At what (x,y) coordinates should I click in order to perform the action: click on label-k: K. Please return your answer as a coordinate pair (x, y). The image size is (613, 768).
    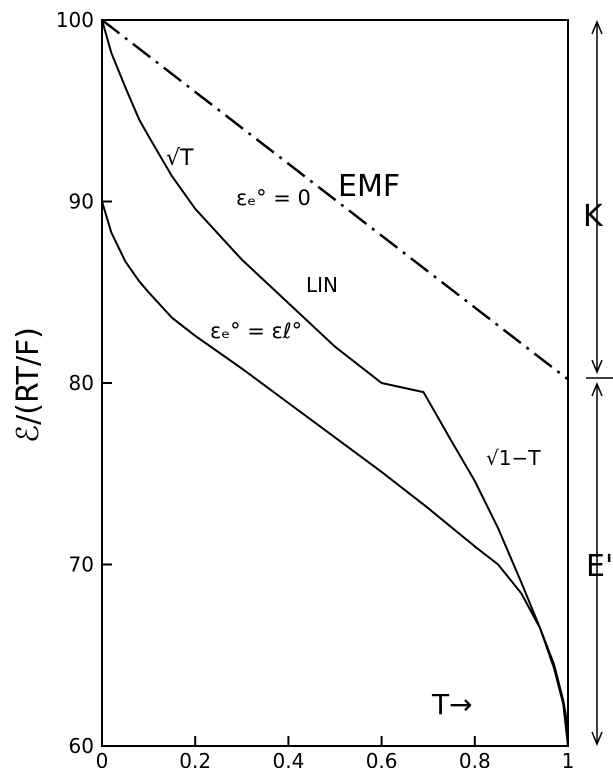
    Looking at the image, I should click on (593, 216).